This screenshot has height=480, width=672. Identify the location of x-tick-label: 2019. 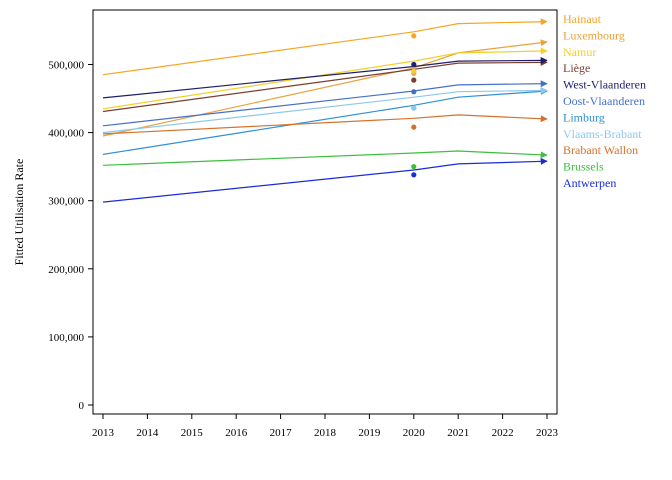
(369, 433).